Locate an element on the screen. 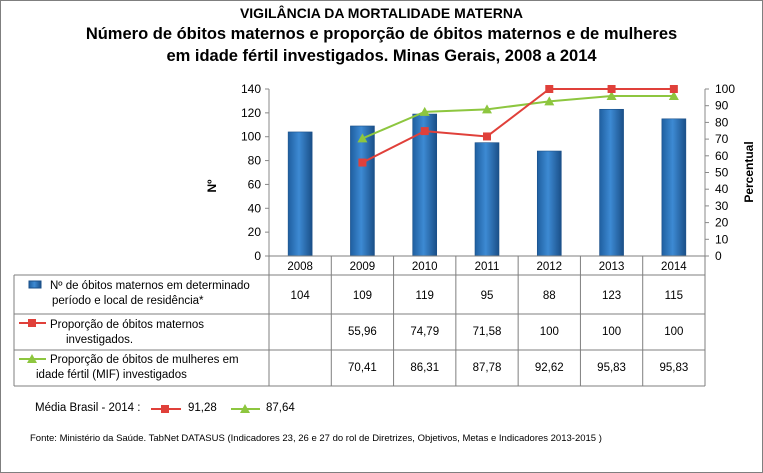 The width and height of the screenshot is (763, 473). right-tick-label: 100 is located at coordinates (725, 89).